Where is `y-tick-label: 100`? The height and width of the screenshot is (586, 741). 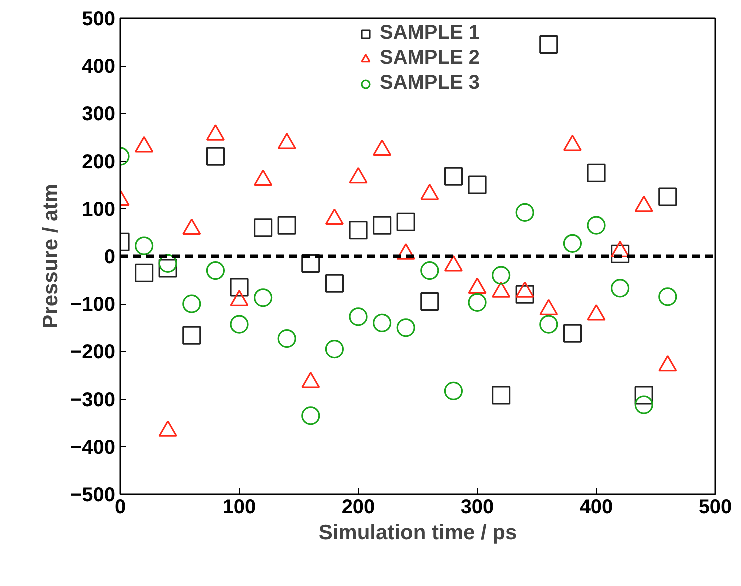 y-tick-label: 100 is located at coordinates (99, 209).